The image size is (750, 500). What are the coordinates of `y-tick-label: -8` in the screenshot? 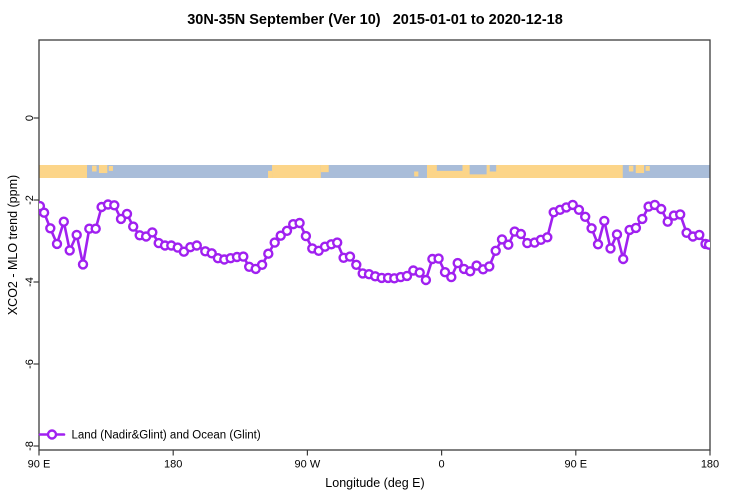 It's located at (30, 446).